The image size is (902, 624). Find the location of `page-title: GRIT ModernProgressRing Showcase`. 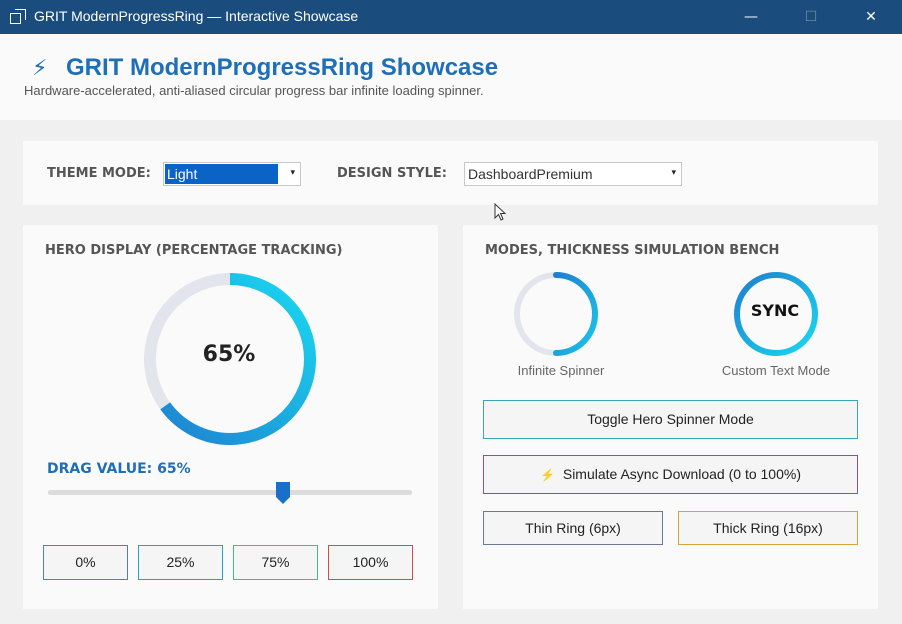

page-title: GRIT ModernProgressRing Showcase is located at coordinates (282, 67).